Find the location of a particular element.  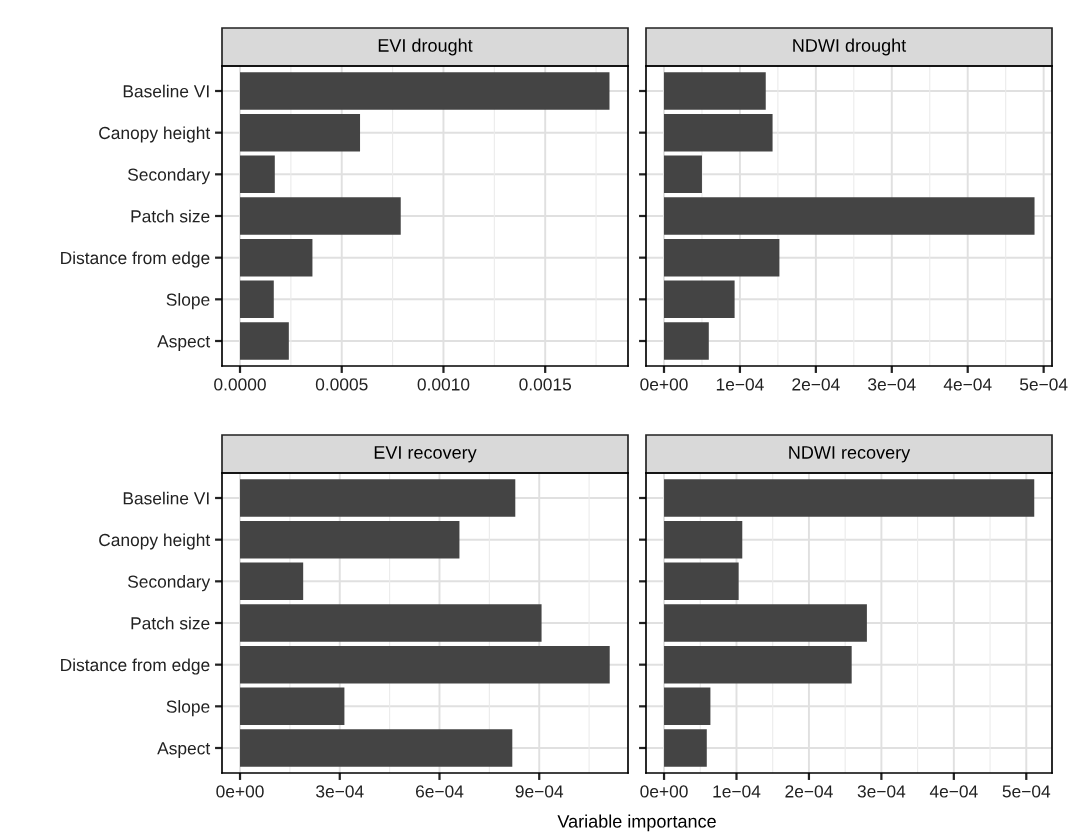

x-tick-label: 0.0005 is located at coordinates (341, 384).